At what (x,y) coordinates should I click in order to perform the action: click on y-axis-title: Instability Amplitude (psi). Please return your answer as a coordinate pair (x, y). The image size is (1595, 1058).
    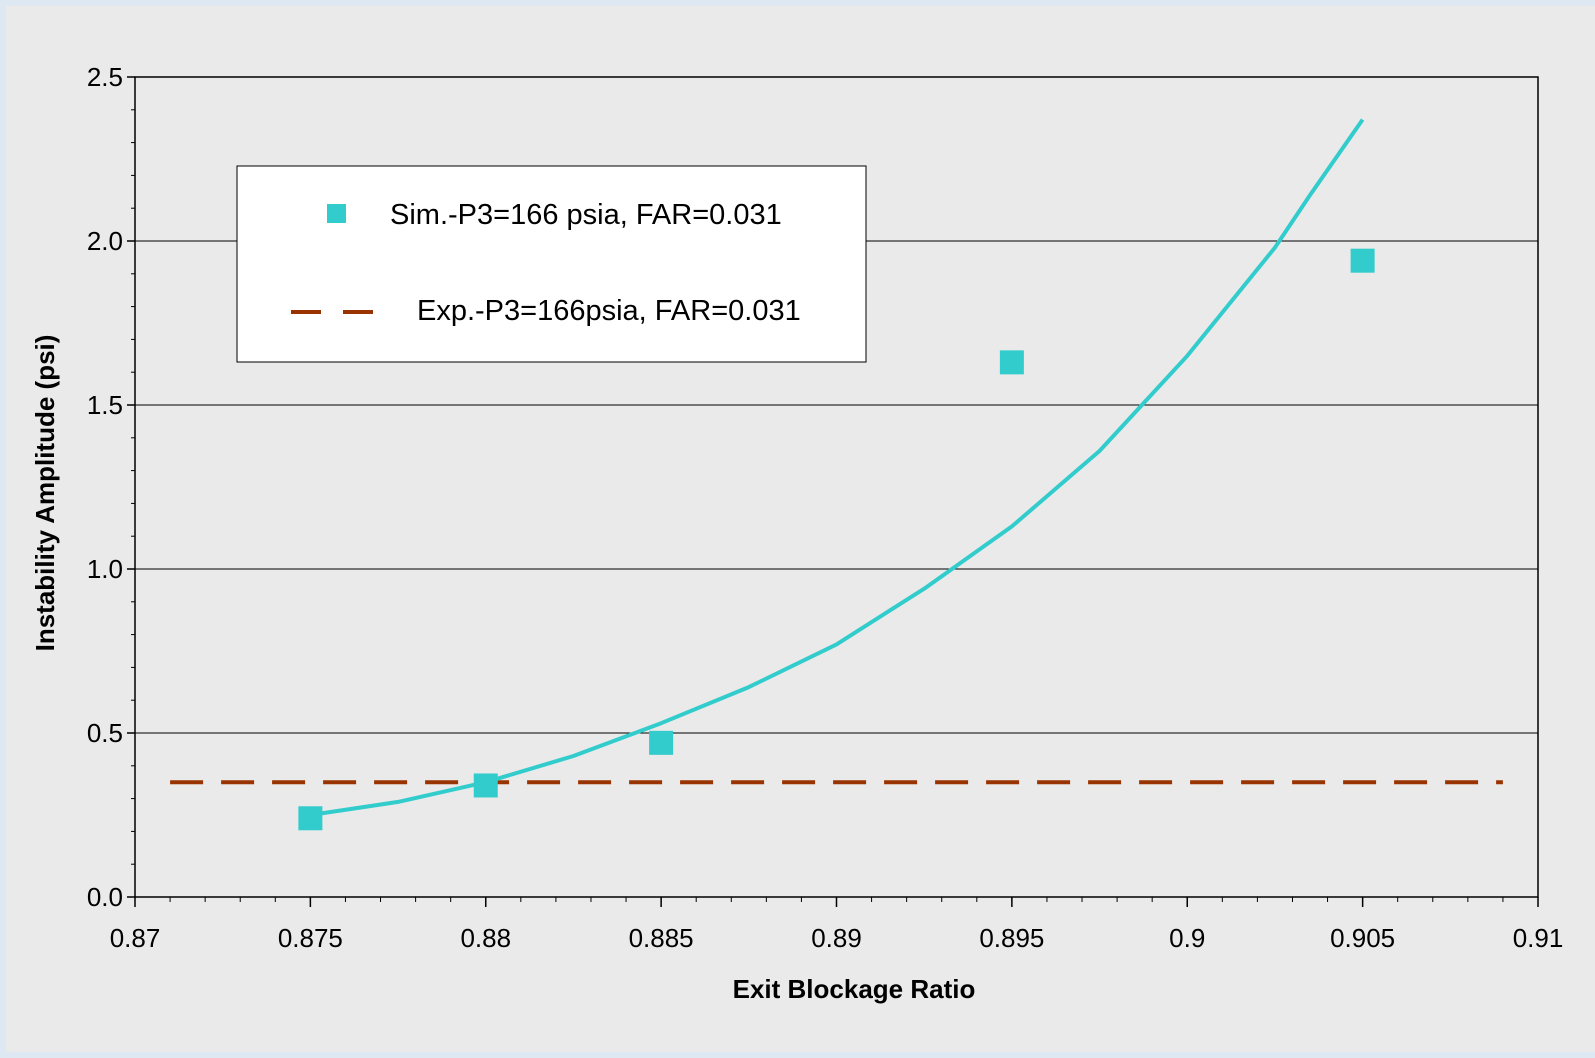
    Looking at the image, I should click on (45, 493).